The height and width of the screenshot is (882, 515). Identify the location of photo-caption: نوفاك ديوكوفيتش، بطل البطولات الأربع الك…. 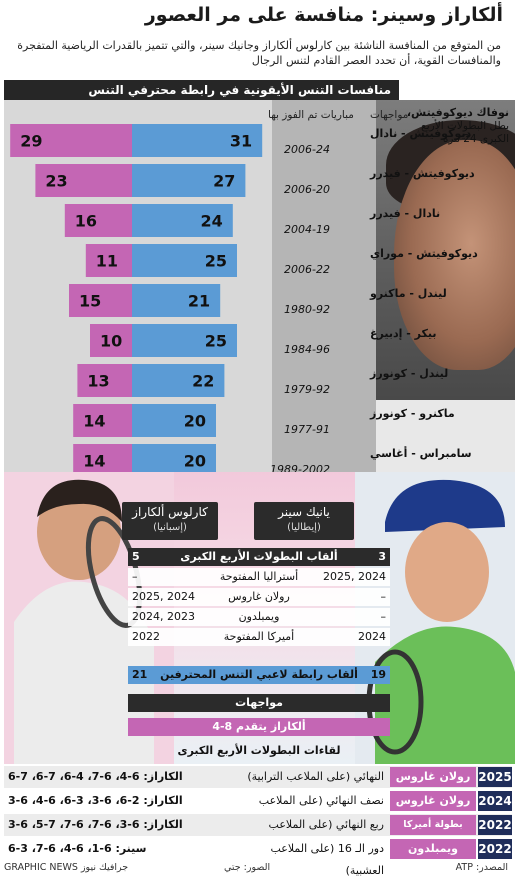
(458, 126).